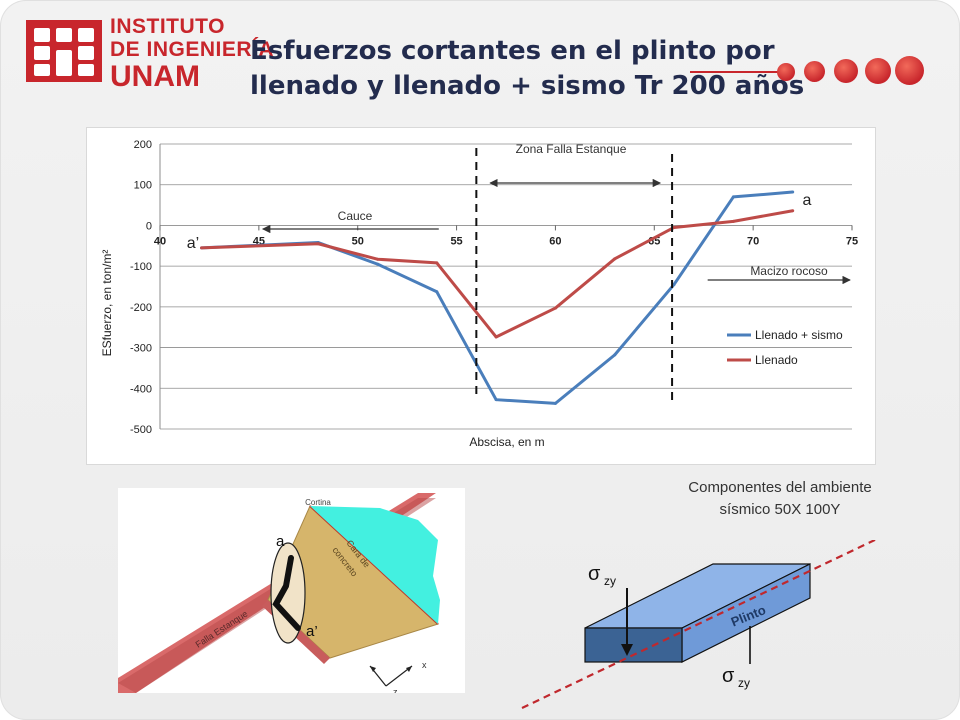 The image size is (960, 720). What do you see at coordinates (155, 76) in the screenshot?
I see `logo-line-3: UNAM` at bounding box center [155, 76].